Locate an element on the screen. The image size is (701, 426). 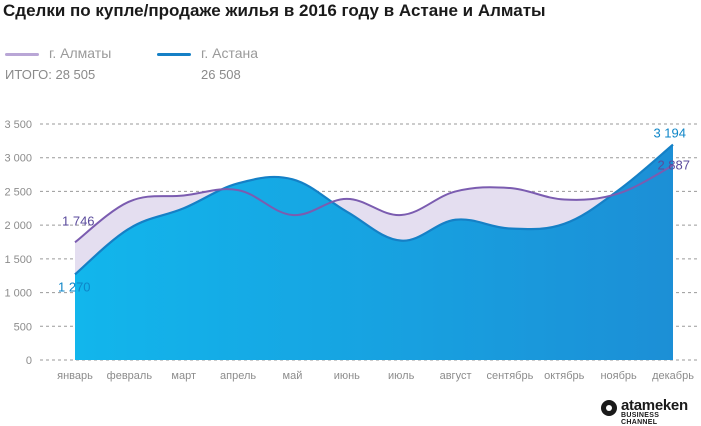
atameken-logo: atameken BUSINESS CHANNEL is located at coordinates (649, 411).